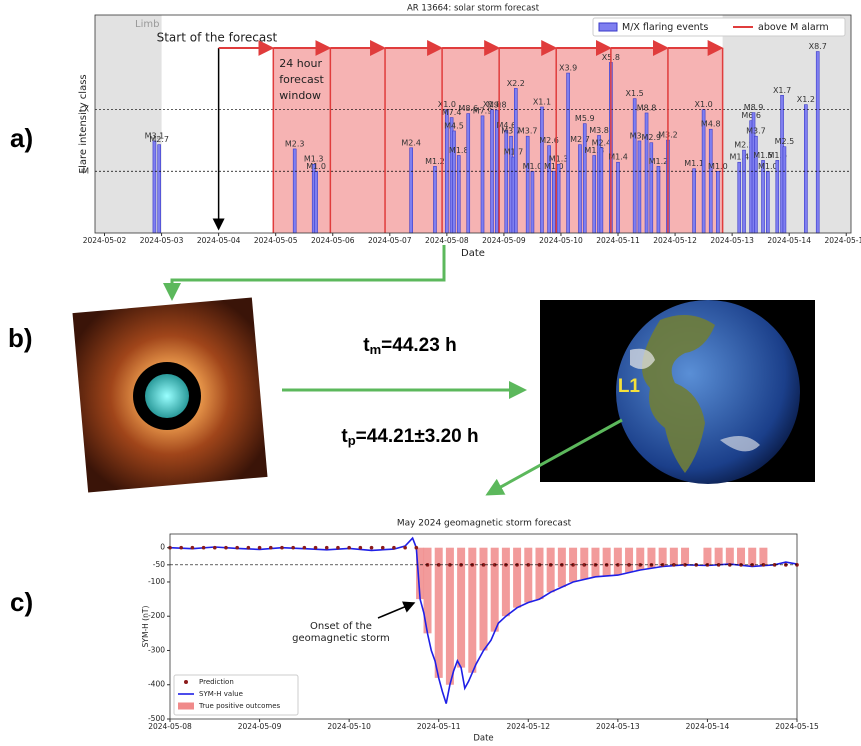 The image size is (861, 746). I want to click on y-axis-label: SYM-H (nT), so click(145, 627).